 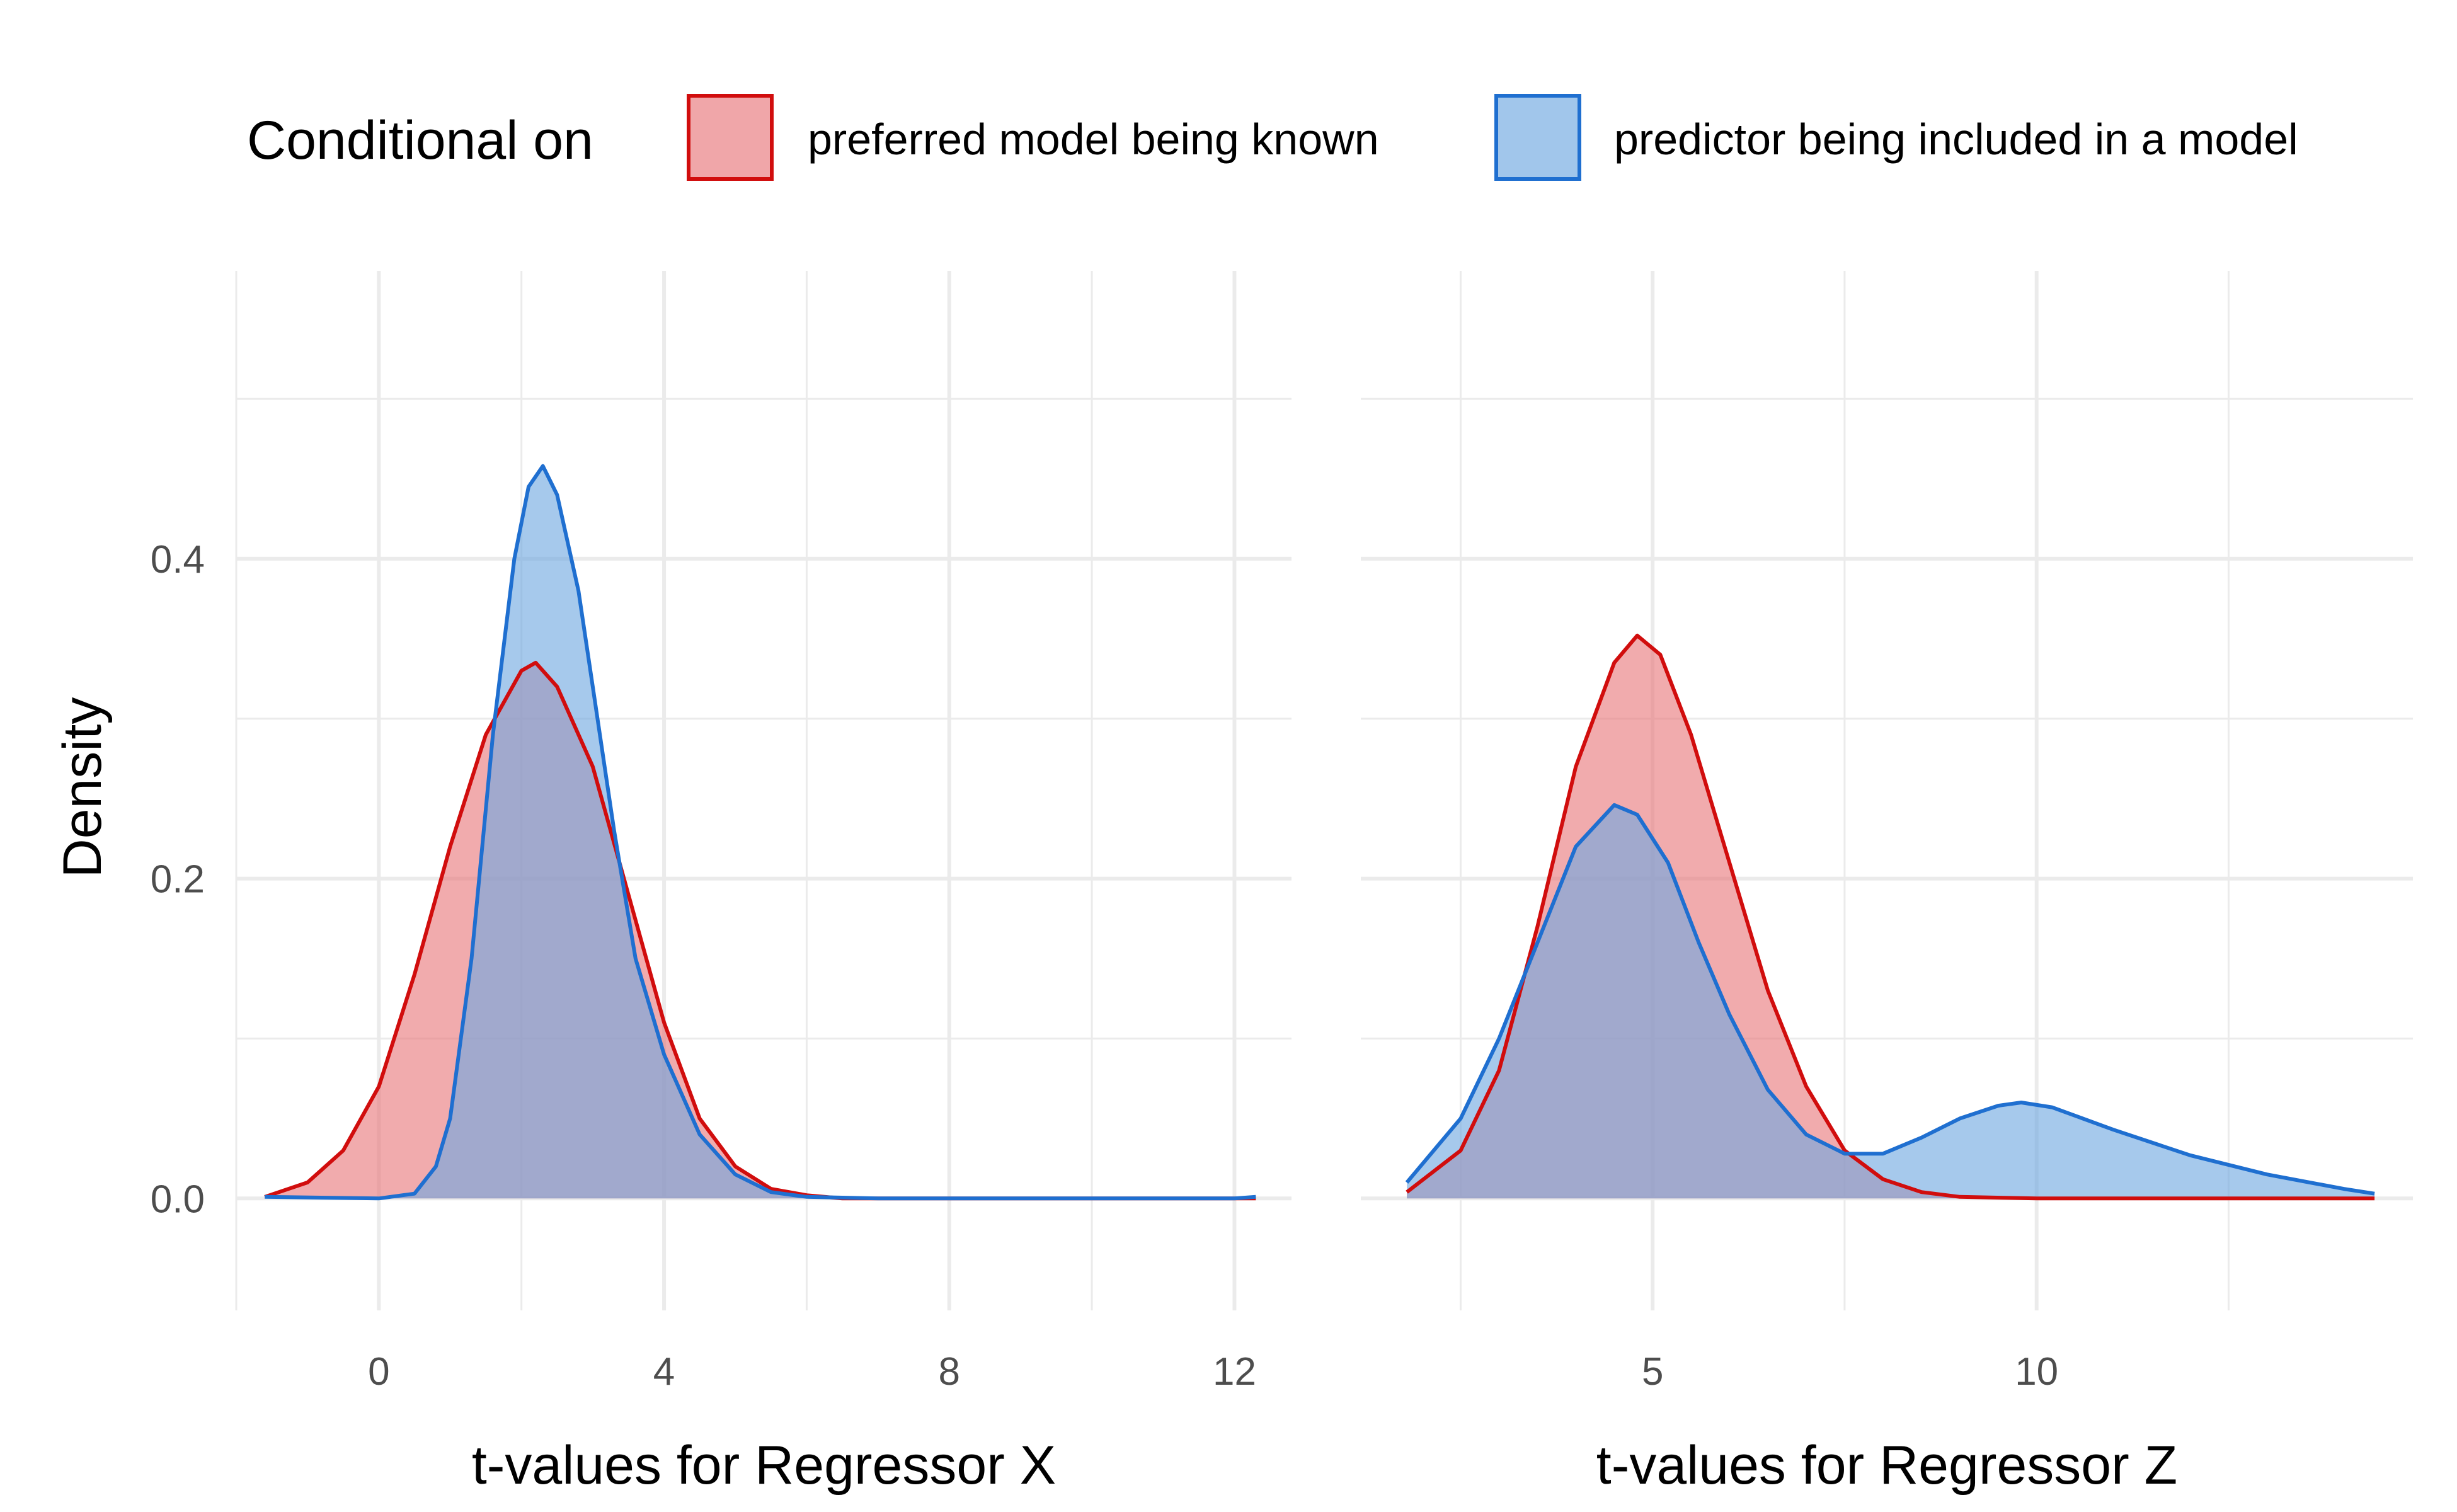 What do you see at coordinates (82, 787) in the screenshot?
I see `y-axis-title: Density` at bounding box center [82, 787].